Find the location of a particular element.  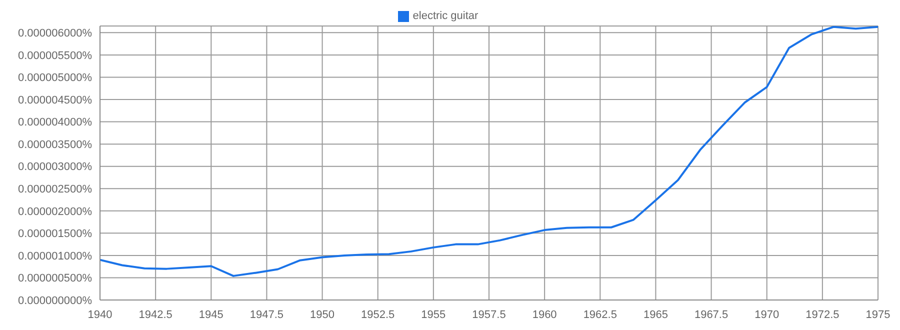

y-tick-label: 0.000005500% is located at coordinates (55, 56).